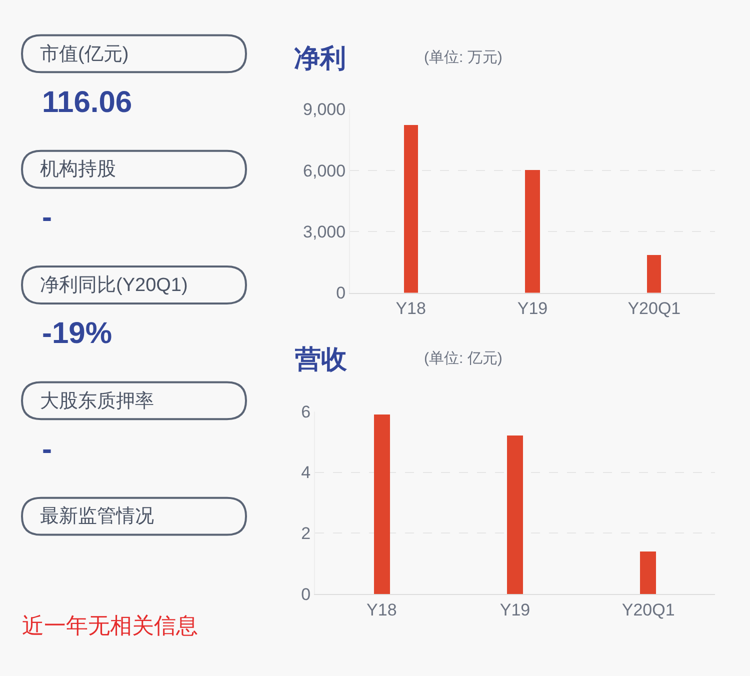 This screenshot has width=750, height=676. Describe the element at coordinates (97, 516) in the screenshot. I see `text: 最新监管情况` at that location.